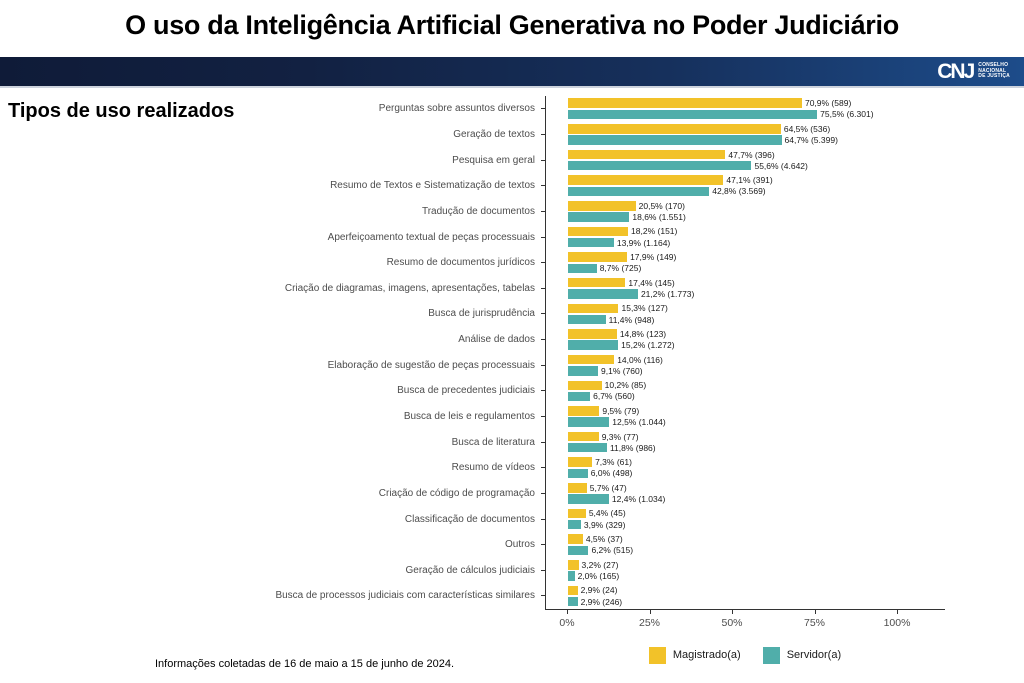 This screenshot has height=683, width=1024. Describe the element at coordinates (801, 655) in the screenshot. I see `legend-entry-servidor: Servidor(a)` at that location.